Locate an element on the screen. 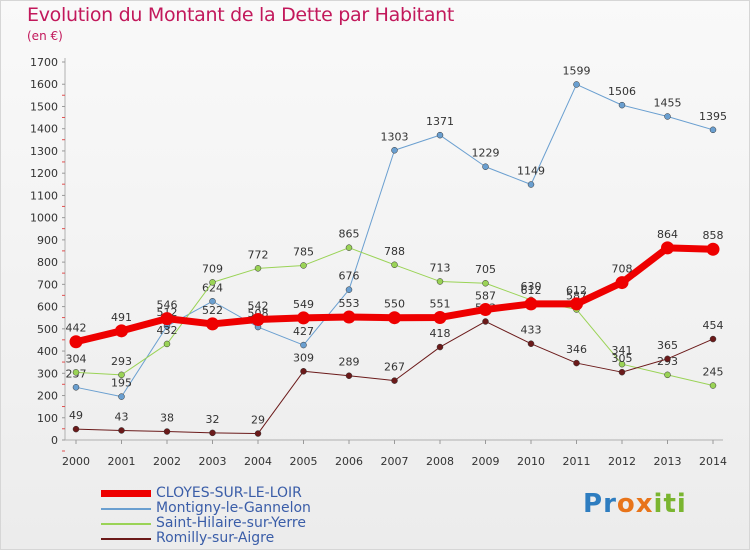 This screenshot has width=750, height=551. data-label-montigny-le-gannelon: 195 is located at coordinates (121, 383).